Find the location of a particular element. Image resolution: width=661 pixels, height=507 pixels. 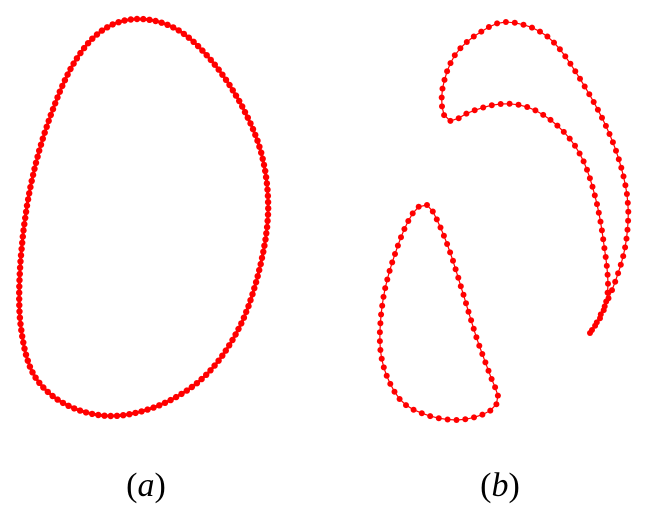

panel-b-caption-letter: b is located at coordinates (500, 485).